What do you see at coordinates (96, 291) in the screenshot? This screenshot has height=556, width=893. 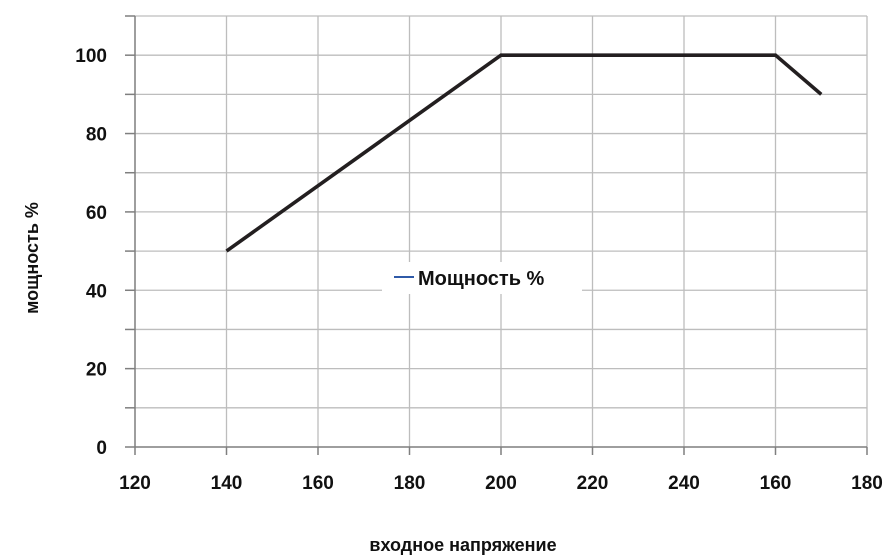 I see `y-tick-label: 40` at bounding box center [96, 291].